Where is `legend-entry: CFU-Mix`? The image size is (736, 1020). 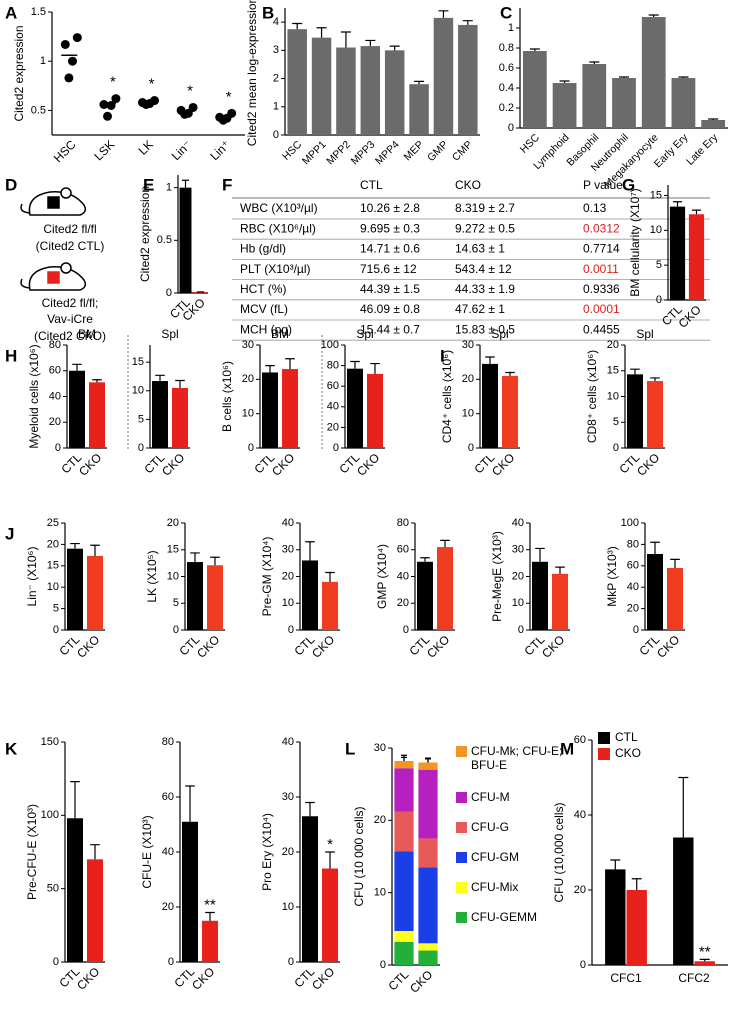
legend-entry: CFU-Mix is located at coordinates (494, 887).